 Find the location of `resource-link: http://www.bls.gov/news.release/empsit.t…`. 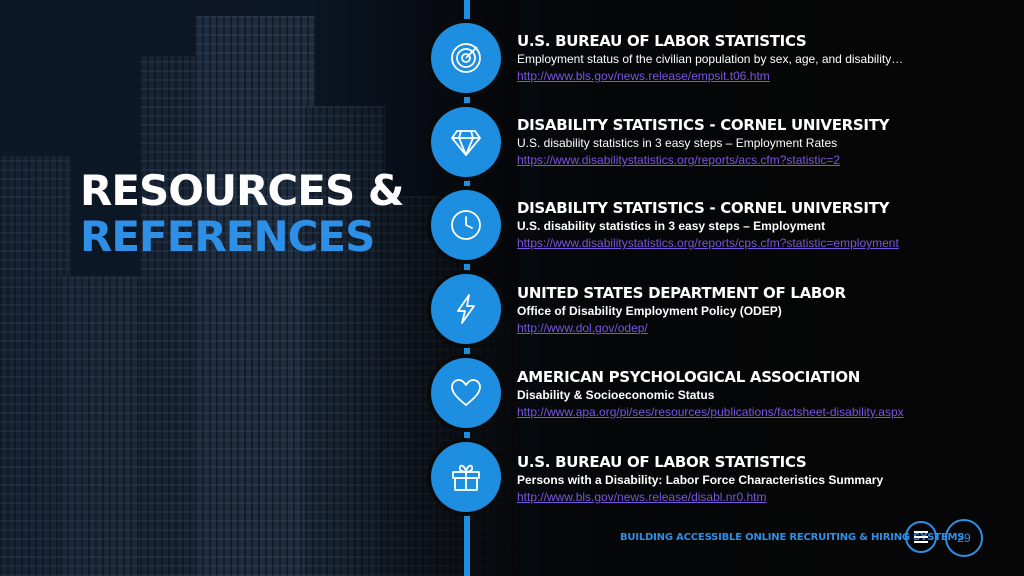

resource-link: http://www.bls.gov/news.release/empsit.t… is located at coordinates (643, 76).